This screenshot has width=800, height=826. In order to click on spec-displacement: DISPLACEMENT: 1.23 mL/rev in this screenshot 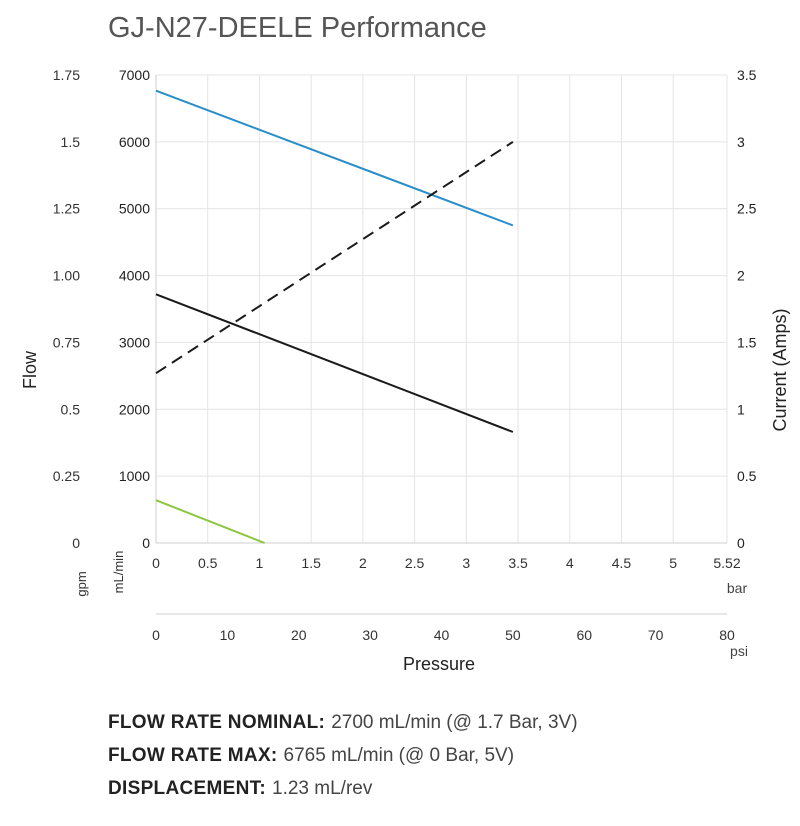, I will do `click(343, 788)`.